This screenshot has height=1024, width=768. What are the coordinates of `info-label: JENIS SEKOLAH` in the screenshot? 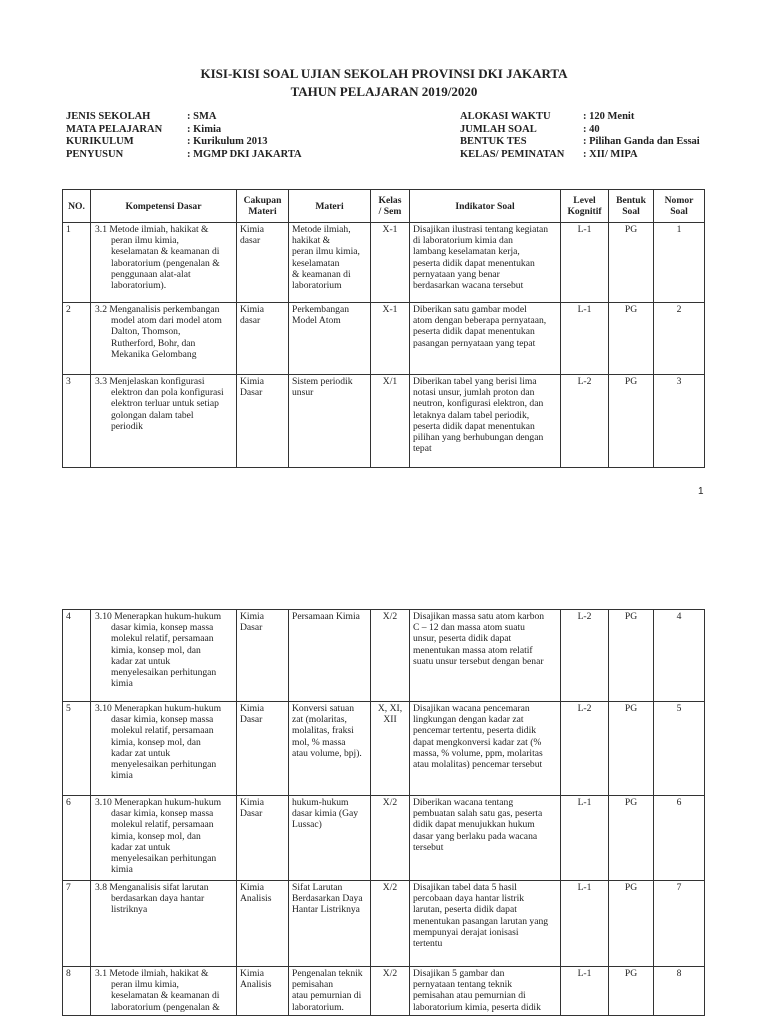 It's located at (108, 116).